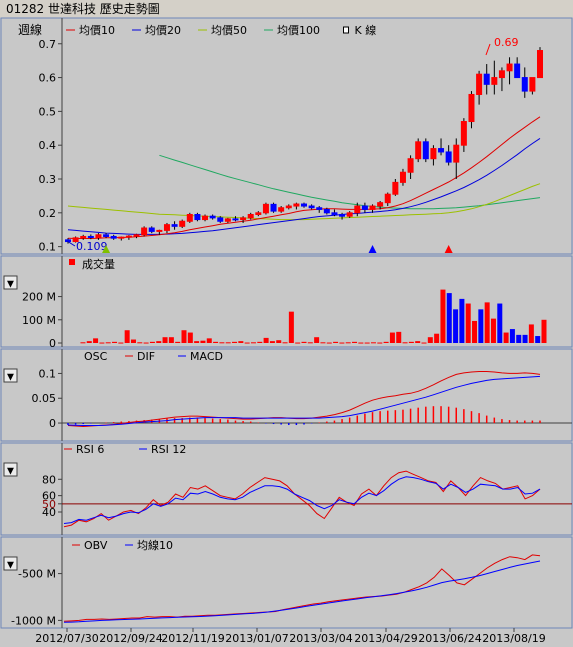  I want to click on low-annotation-leader, so click(71, 243).